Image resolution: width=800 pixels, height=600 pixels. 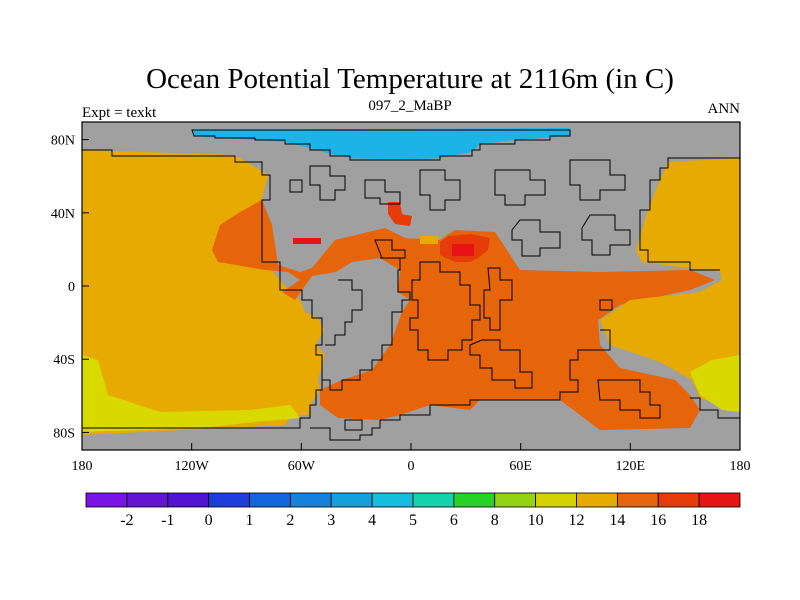 What do you see at coordinates (302, 466) in the screenshot?
I see `lon-tick-label: 60W` at bounding box center [302, 466].